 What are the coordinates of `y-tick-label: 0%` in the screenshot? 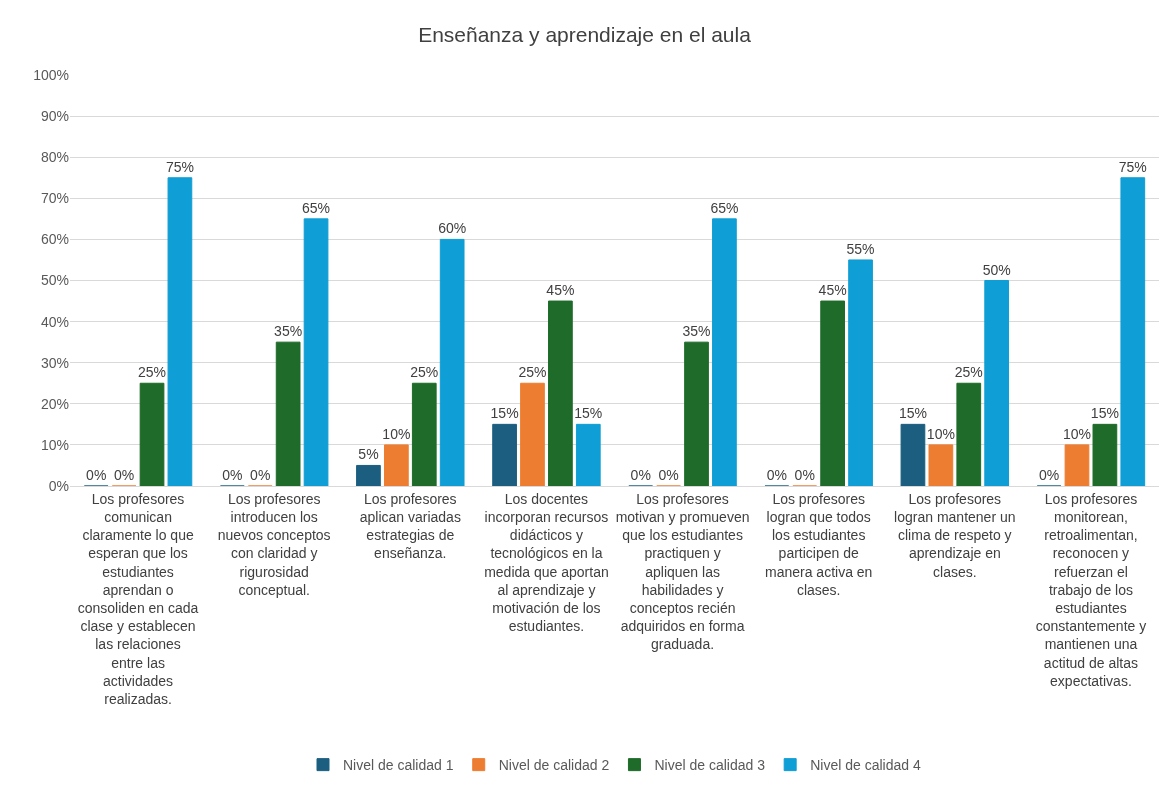 It's located at (58, 485).